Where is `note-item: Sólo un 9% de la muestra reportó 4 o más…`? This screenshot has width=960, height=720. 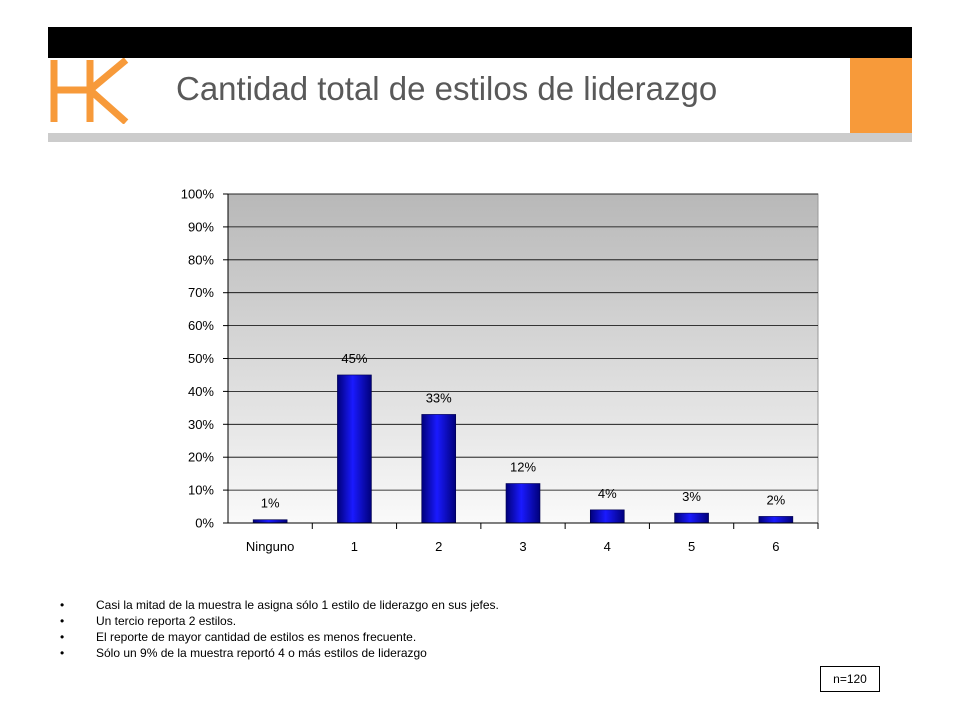
note-item: Sólo un 9% de la muestra reportó 4 o más… is located at coordinates (279, 653).